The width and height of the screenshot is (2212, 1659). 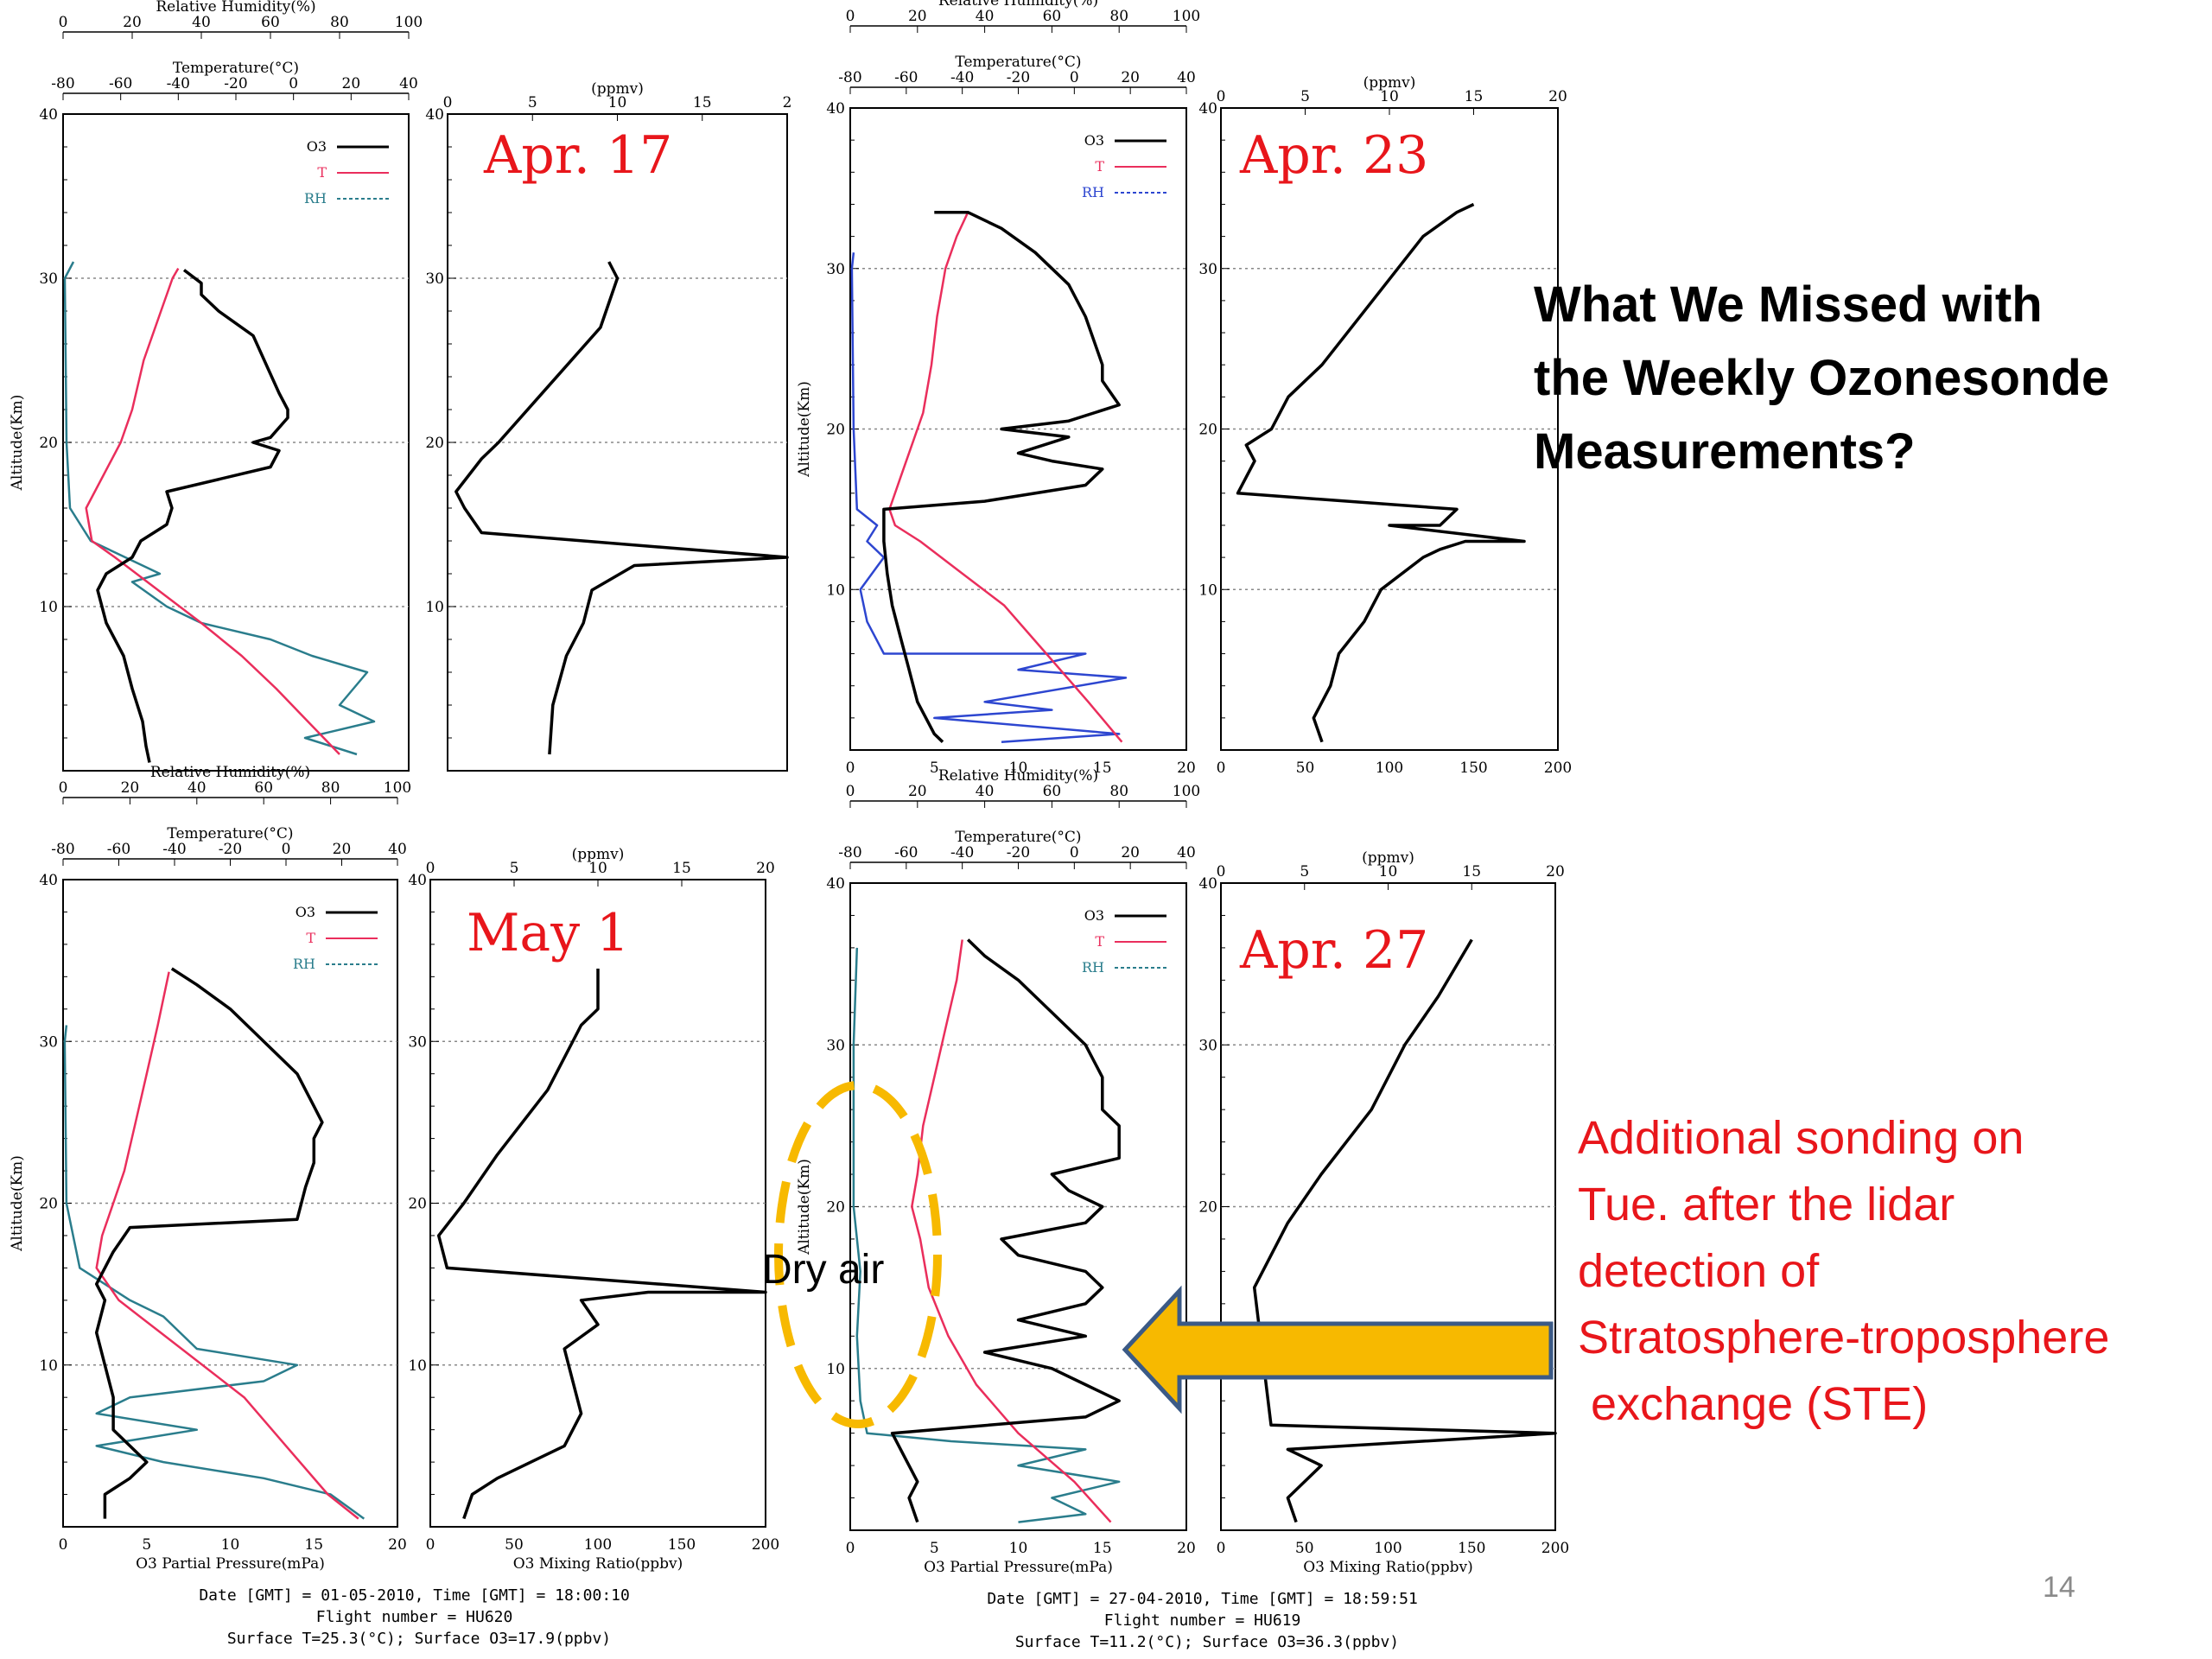 What do you see at coordinates (1473, 768) in the screenshot?
I see `mr-tick-label: 150` at bounding box center [1473, 768].